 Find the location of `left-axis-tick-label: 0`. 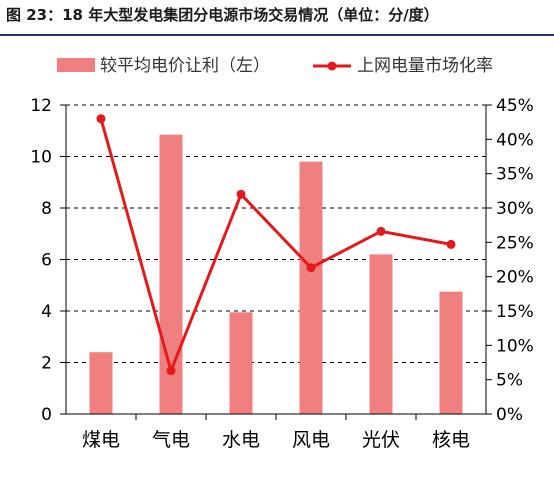

left-axis-tick-label: 0 is located at coordinates (46, 415).